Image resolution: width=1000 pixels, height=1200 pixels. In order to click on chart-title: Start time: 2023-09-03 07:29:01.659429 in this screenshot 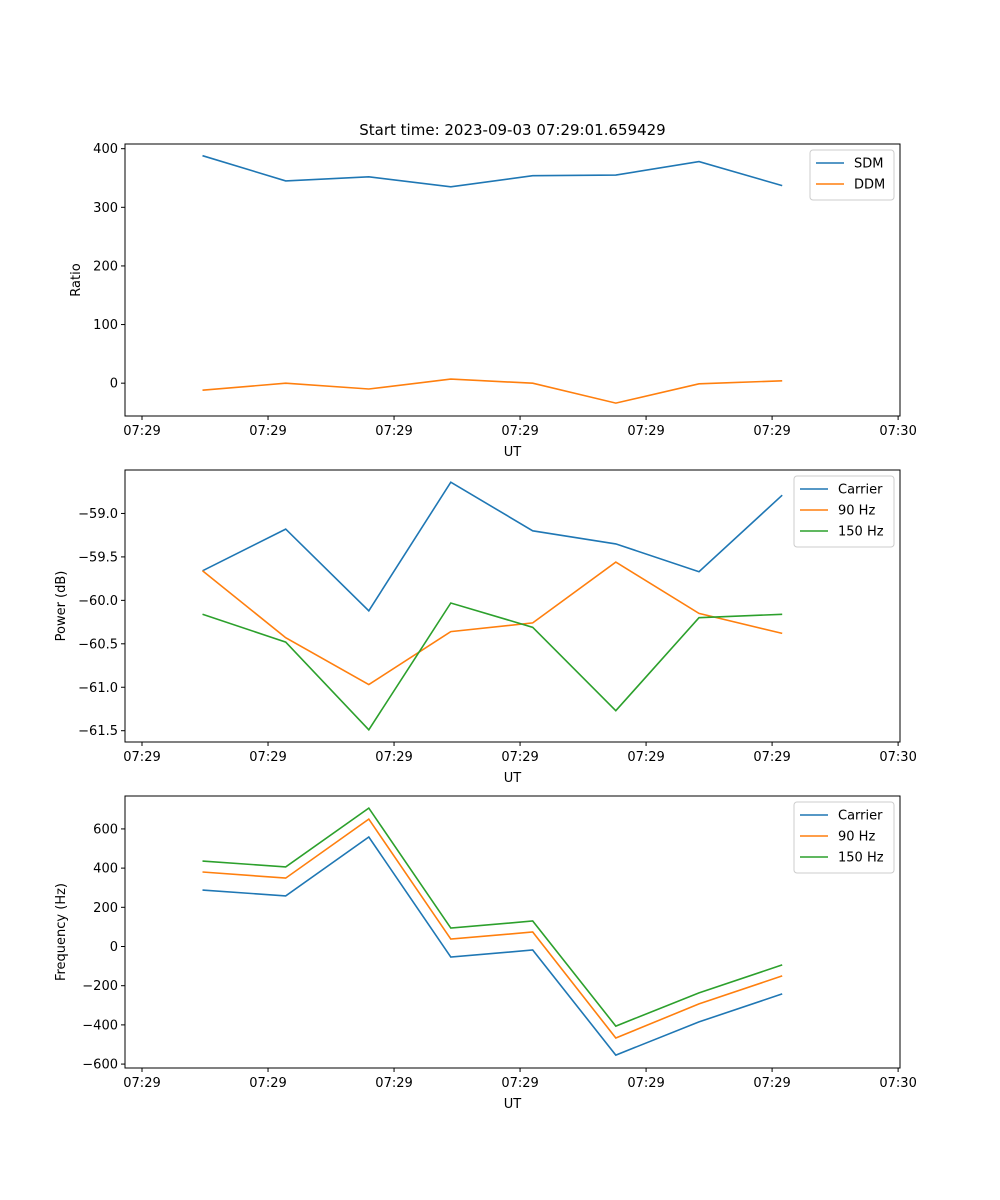, I will do `click(512, 130)`.